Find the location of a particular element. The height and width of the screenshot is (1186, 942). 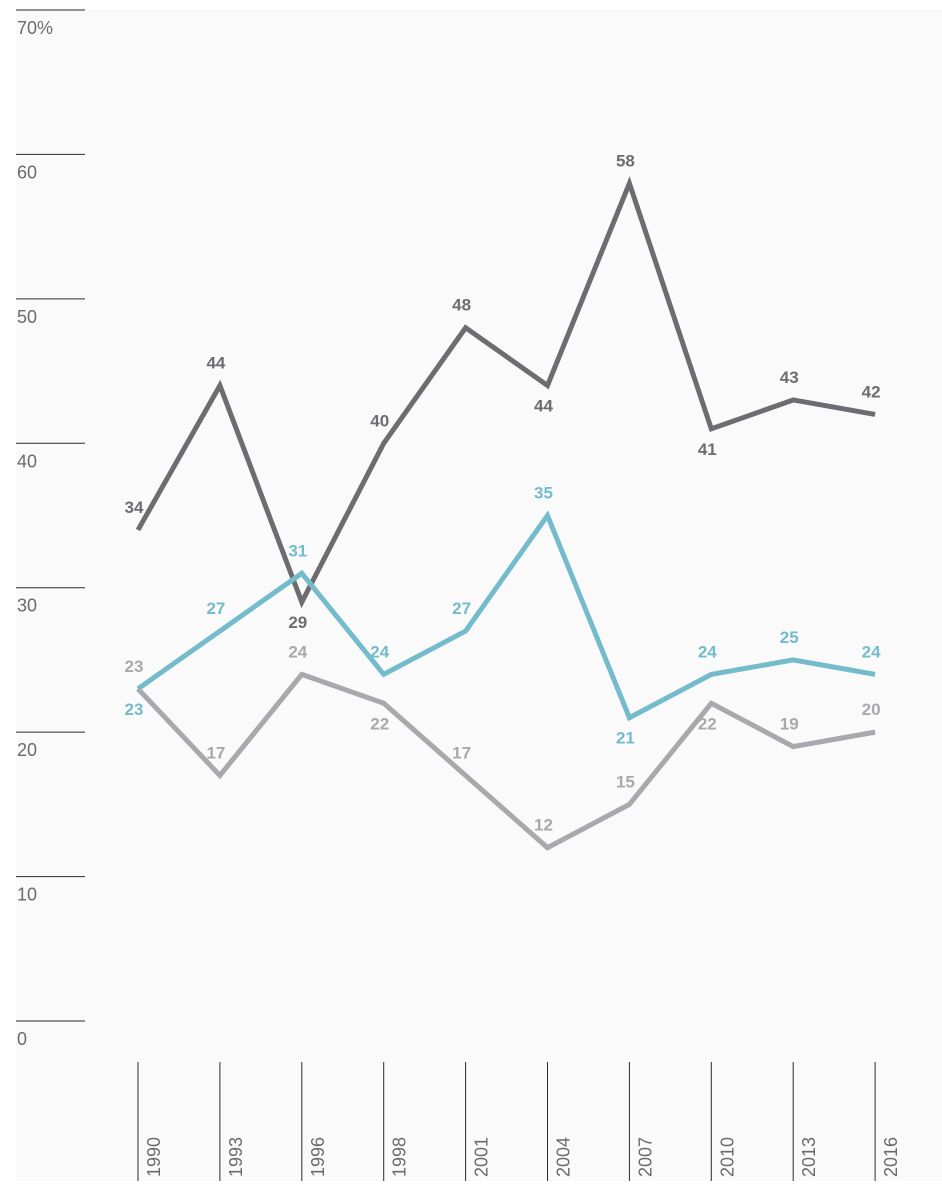

data-label-series-1: 48 is located at coordinates (461, 305).